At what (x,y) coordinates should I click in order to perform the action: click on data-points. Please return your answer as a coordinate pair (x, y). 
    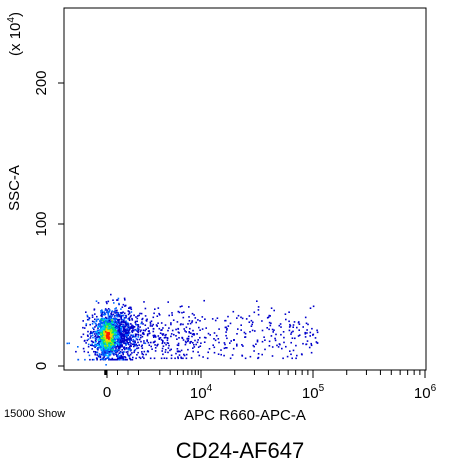
    Looking at the image, I should click on (192, 329).